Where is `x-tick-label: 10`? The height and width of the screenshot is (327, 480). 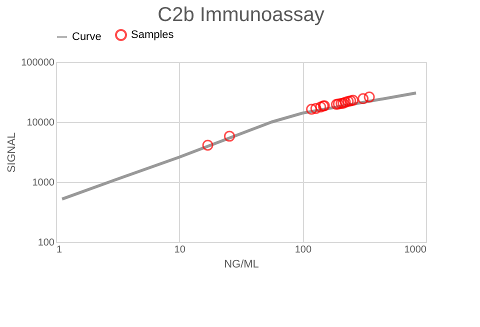
x-tick-label: 10 is located at coordinates (180, 250).